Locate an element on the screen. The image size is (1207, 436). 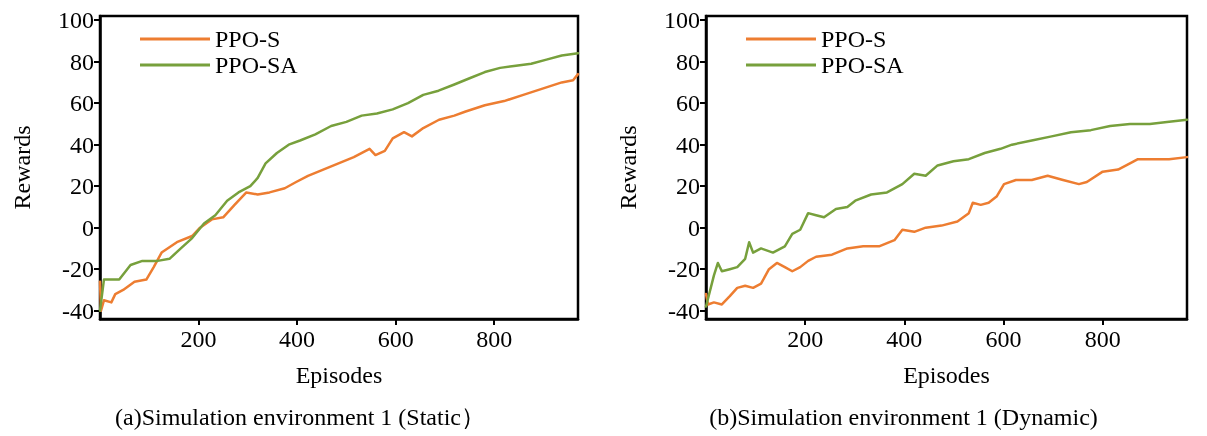
text: (a)Simulation environment 1 (Static） is located at coordinates (300, 417).